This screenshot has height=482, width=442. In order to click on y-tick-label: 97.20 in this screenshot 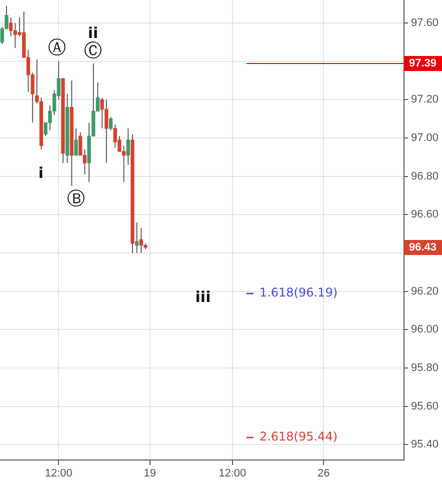, I will do `click(425, 100)`.